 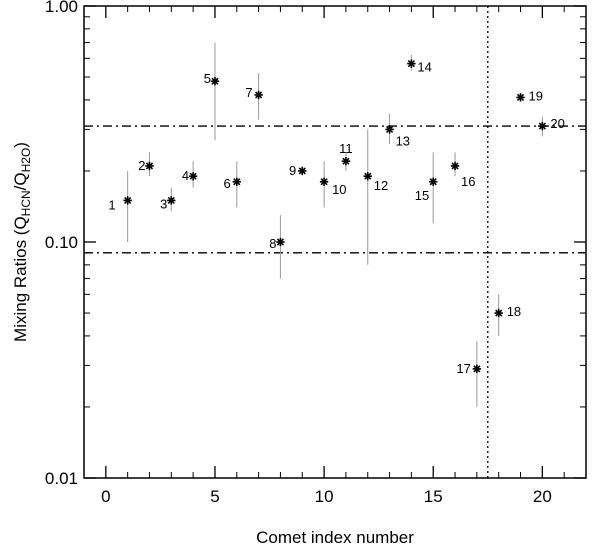 I want to click on y-title-sub-h2o: H2O, so click(x=26, y=160).